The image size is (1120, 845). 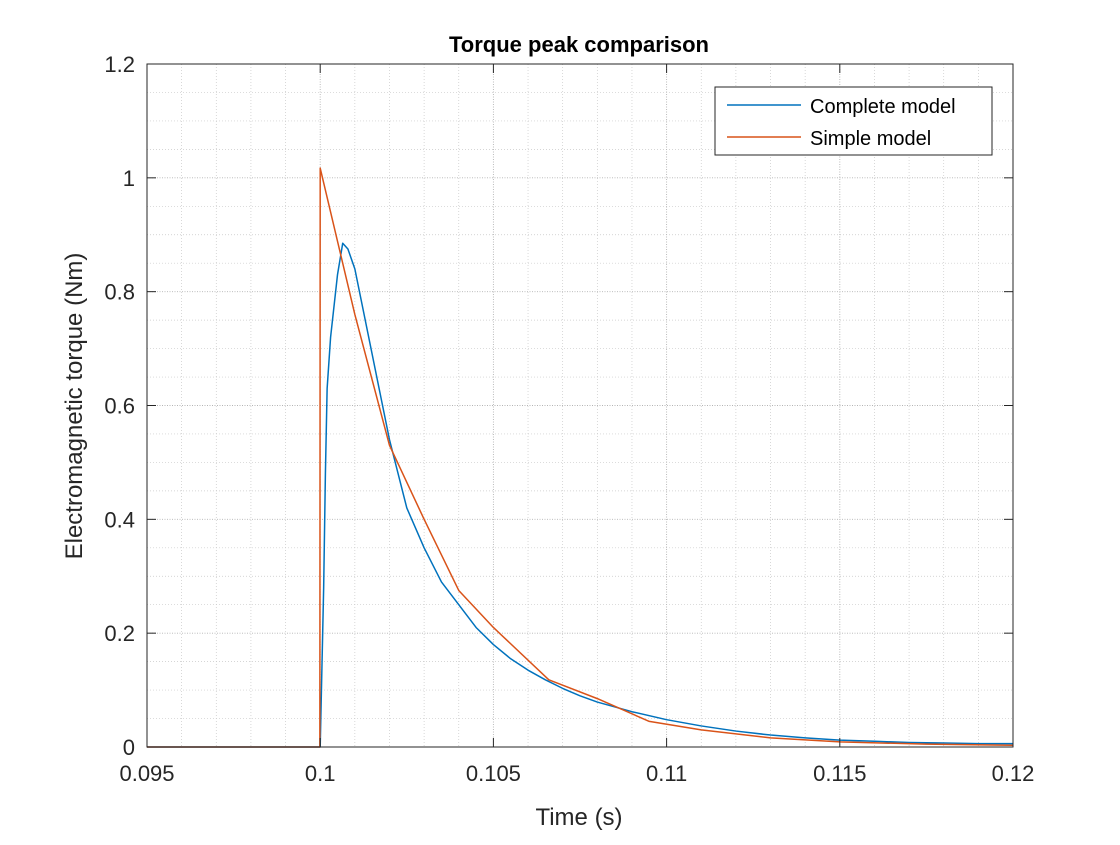 What do you see at coordinates (74, 406) in the screenshot?
I see `y-axis-label: Electromagnetic torque (Nm)` at bounding box center [74, 406].